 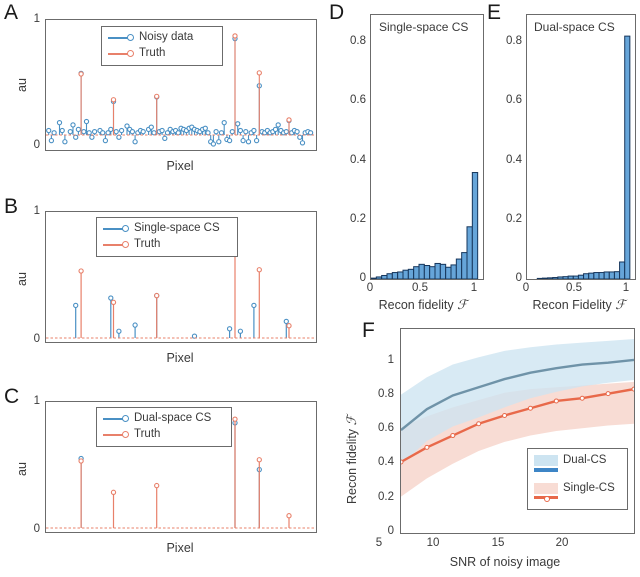 I want to click on panel-d-ytick-3: 0.2, so click(x=358, y=219).